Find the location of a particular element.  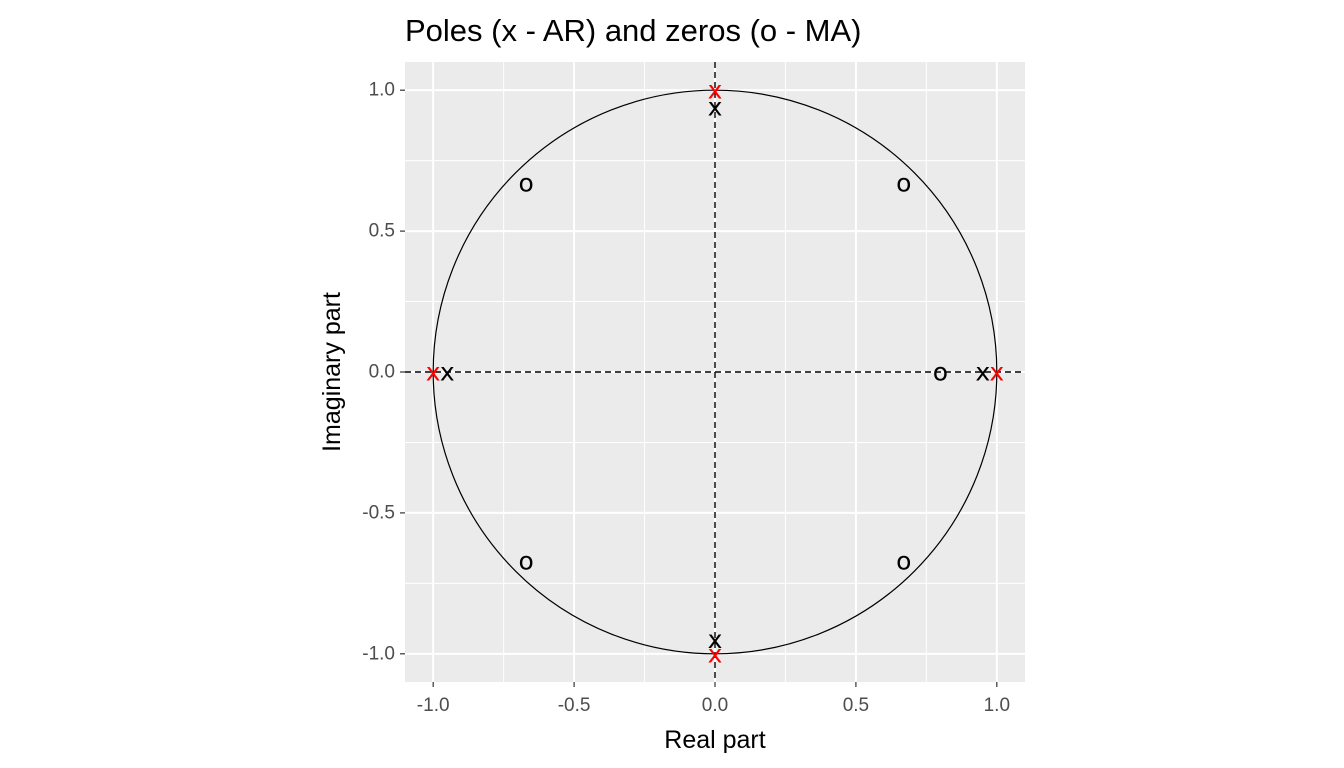

pole-marker-2-0: x is located at coordinates (715, 90).